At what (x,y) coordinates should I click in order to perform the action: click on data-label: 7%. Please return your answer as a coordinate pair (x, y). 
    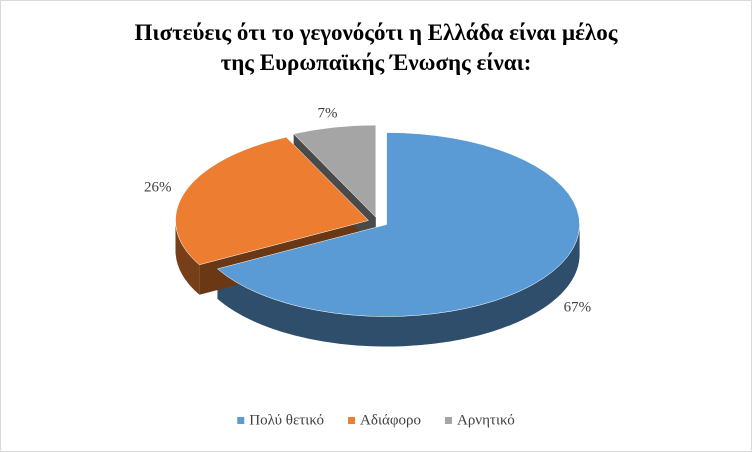
    Looking at the image, I should click on (327, 114).